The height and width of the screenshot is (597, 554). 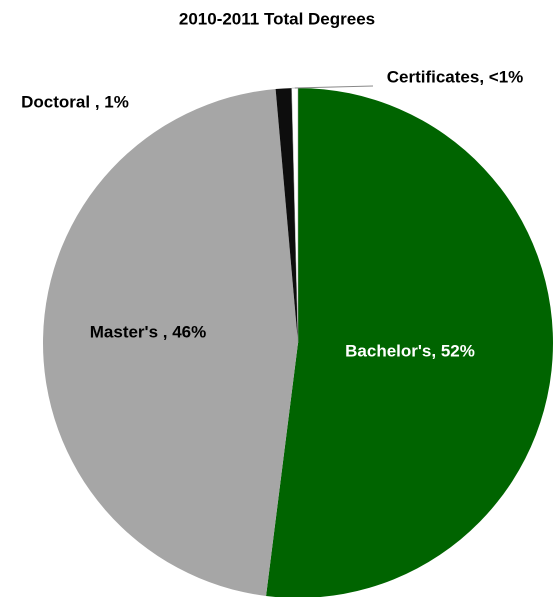 What do you see at coordinates (148, 331) in the screenshot?
I see `data-label: Master's , 46%` at bounding box center [148, 331].